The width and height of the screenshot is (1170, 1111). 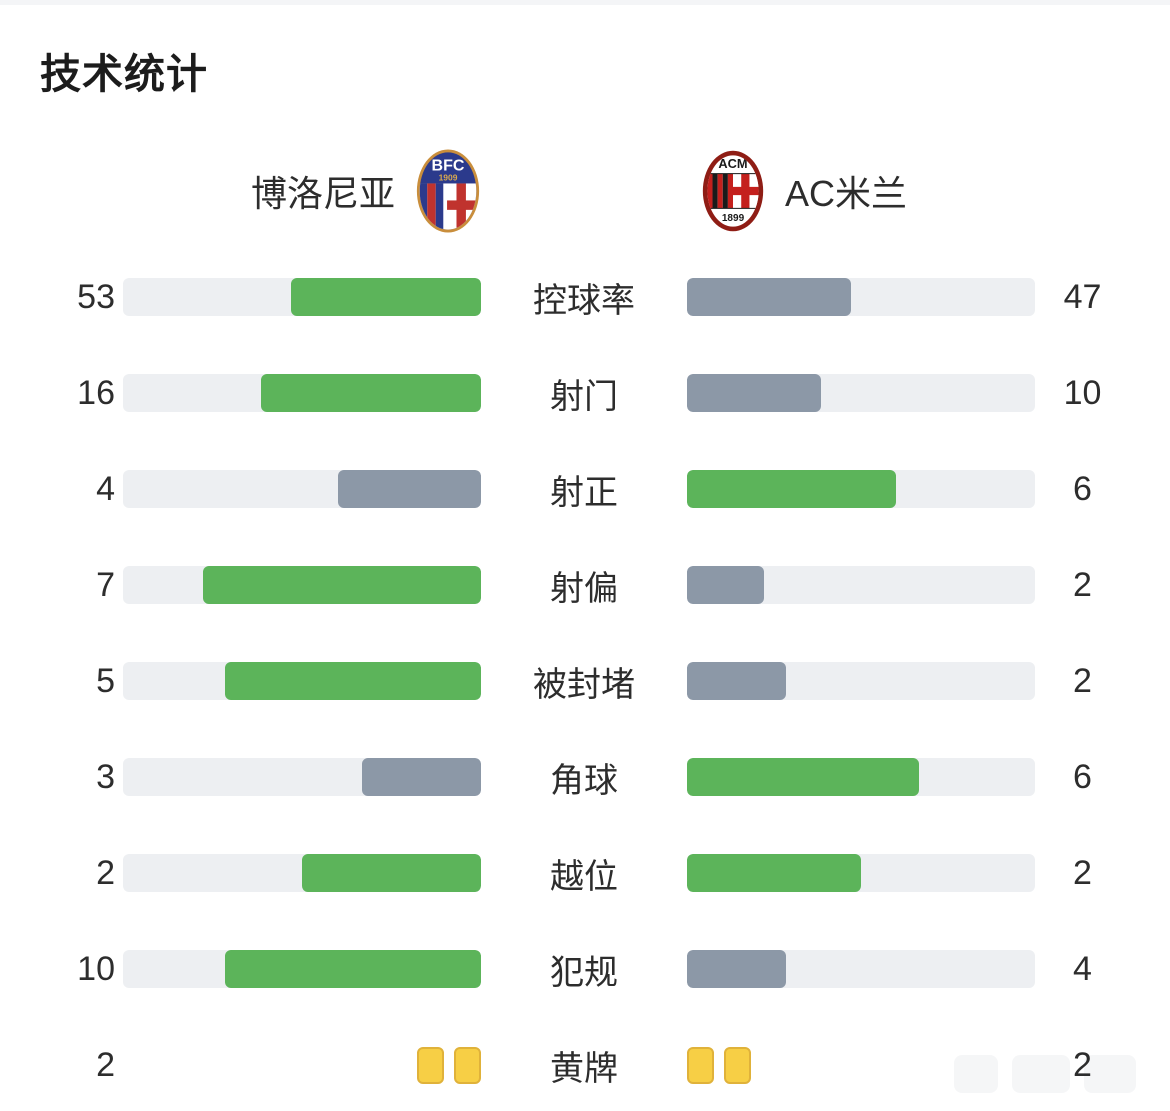 What do you see at coordinates (584, 780) in the screenshot?
I see `stat-label: 角球` at bounding box center [584, 780].